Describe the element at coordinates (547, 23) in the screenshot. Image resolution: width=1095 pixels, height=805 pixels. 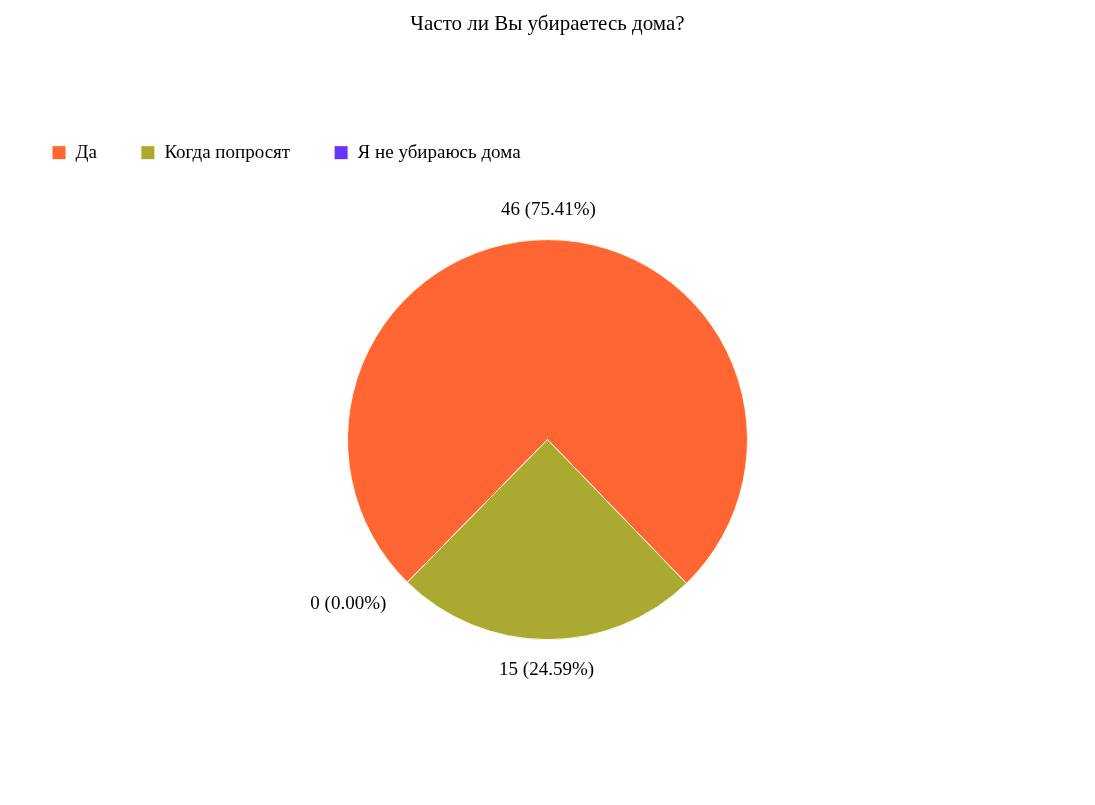
I see `chart-title: Часто ли Вы убираетесь дома?` at that location.